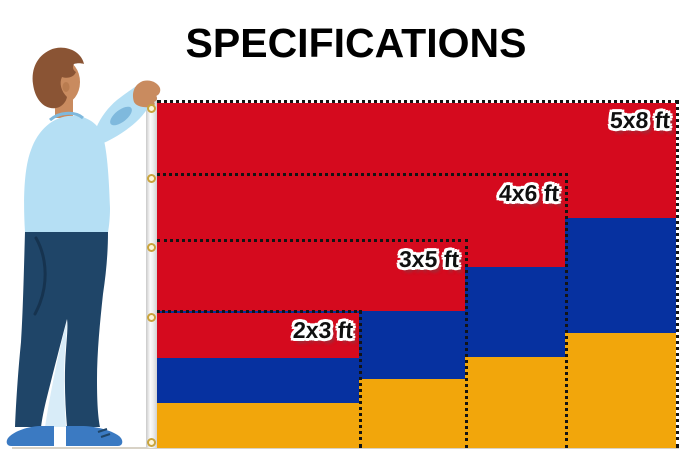 The height and width of the screenshot is (451, 679). I want to click on person-inner-leg, so click(56, 374).